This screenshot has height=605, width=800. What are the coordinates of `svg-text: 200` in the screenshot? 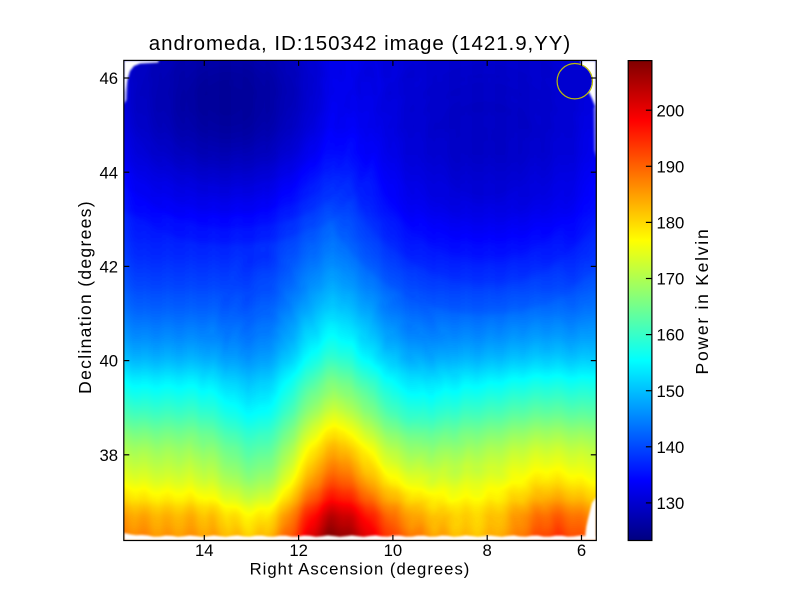 It's located at (671, 110).